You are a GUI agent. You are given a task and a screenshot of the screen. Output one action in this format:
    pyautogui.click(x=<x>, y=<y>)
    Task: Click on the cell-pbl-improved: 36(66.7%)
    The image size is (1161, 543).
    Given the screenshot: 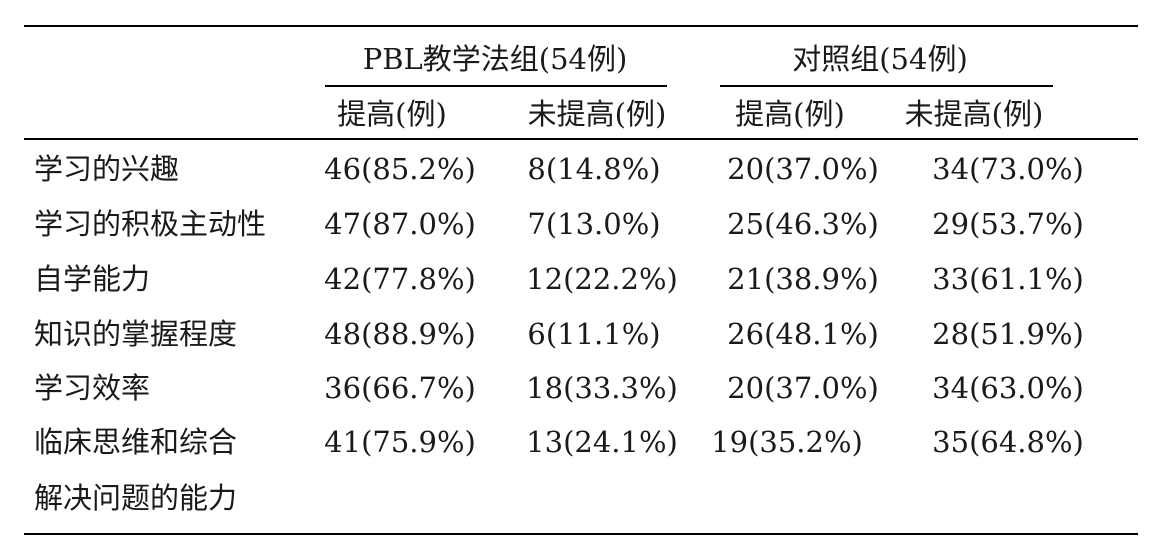 What is the action you would take?
    pyautogui.click(x=400, y=388)
    